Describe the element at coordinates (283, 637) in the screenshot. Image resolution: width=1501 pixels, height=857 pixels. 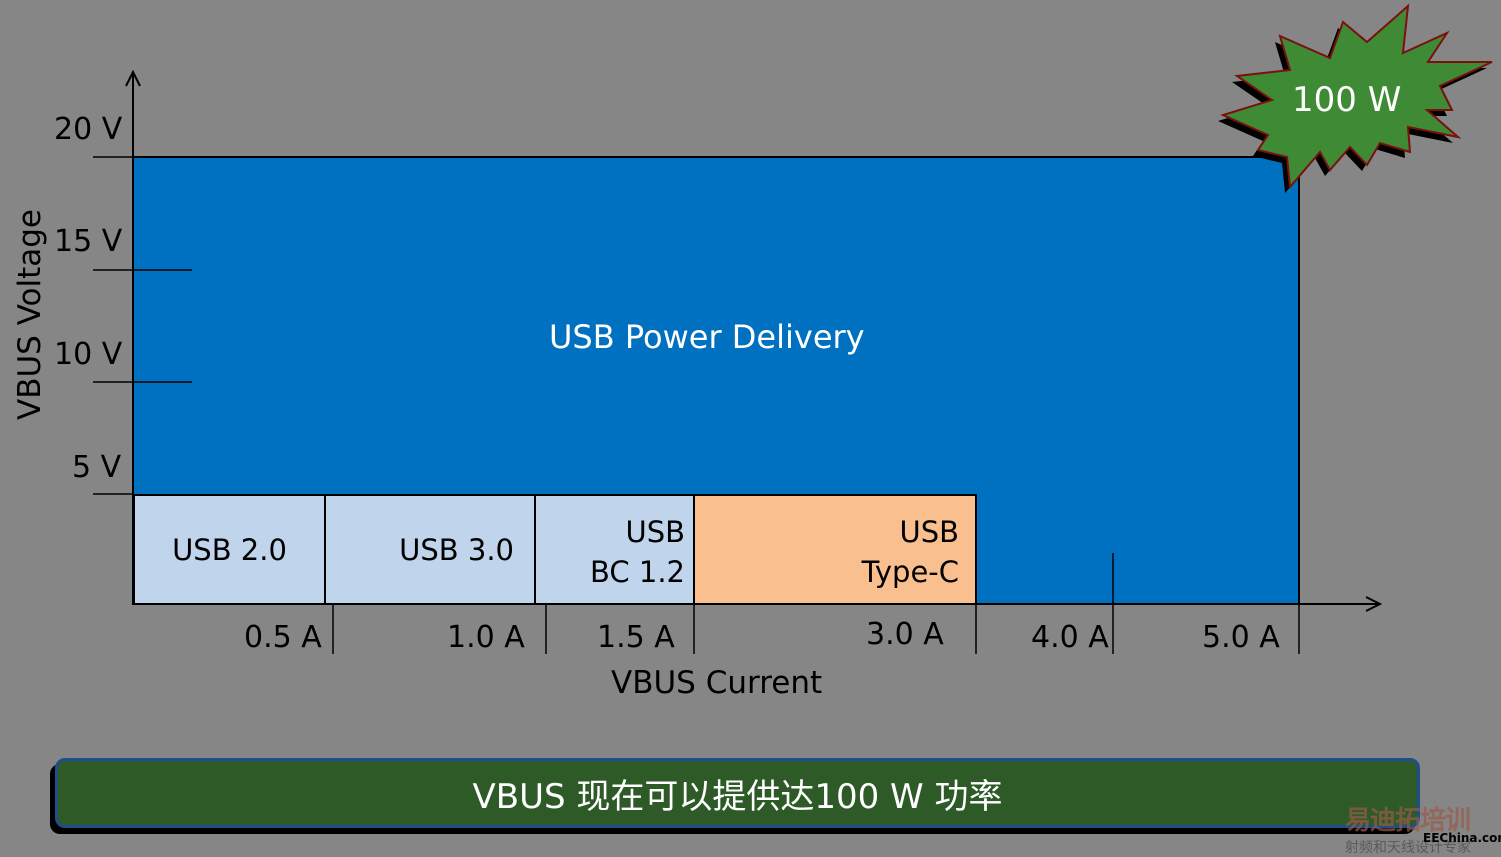
I see `x-tick-0-5a: 0.5 A` at that location.